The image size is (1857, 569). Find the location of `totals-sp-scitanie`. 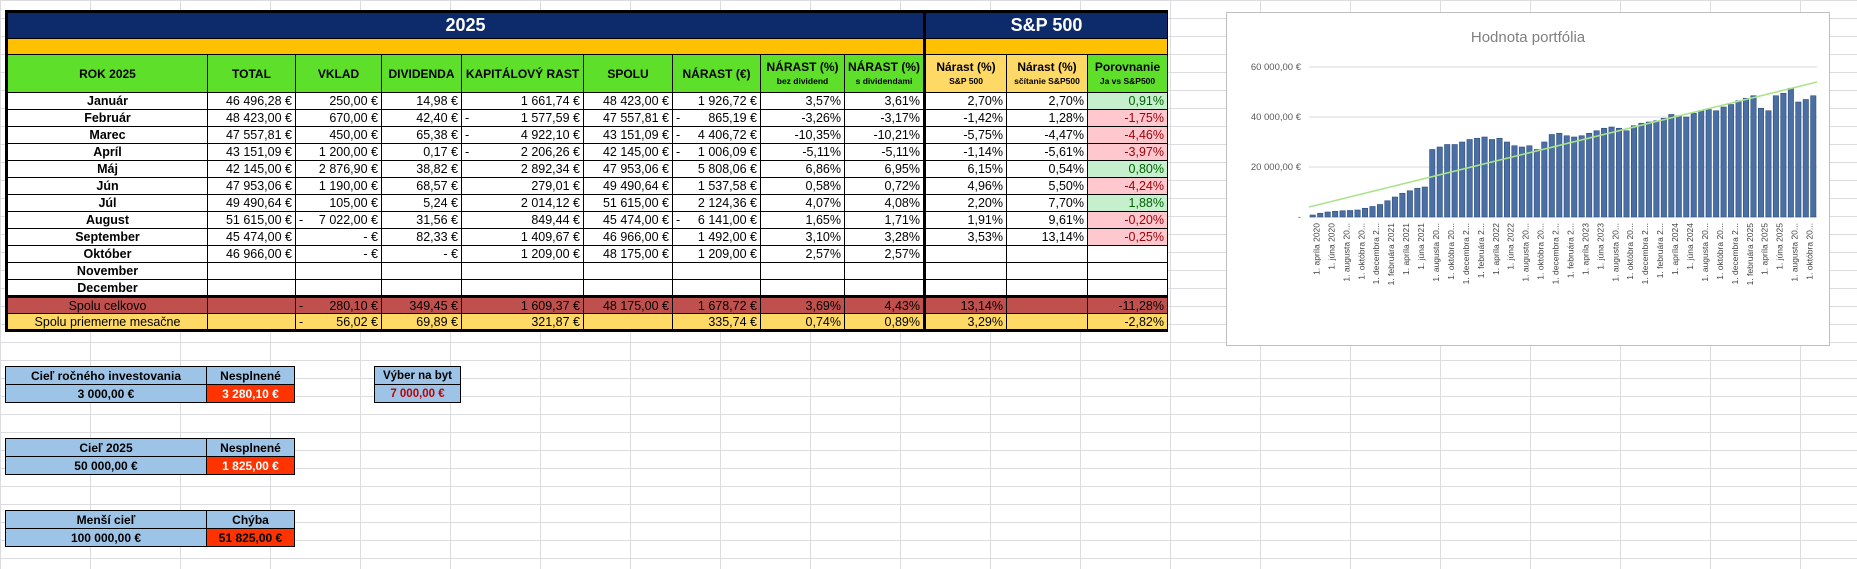

totals-sp-scitanie is located at coordinates (1047, 304).